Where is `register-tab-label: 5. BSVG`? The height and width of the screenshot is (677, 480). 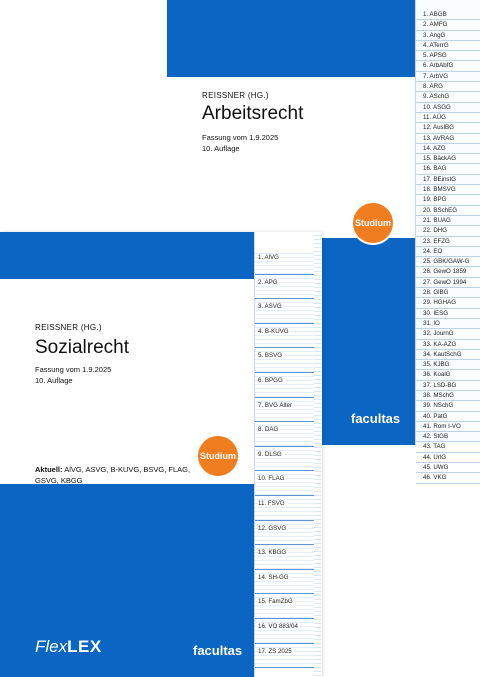 register-tab-label: 5. BSVG is located at coordinates (271, 356).